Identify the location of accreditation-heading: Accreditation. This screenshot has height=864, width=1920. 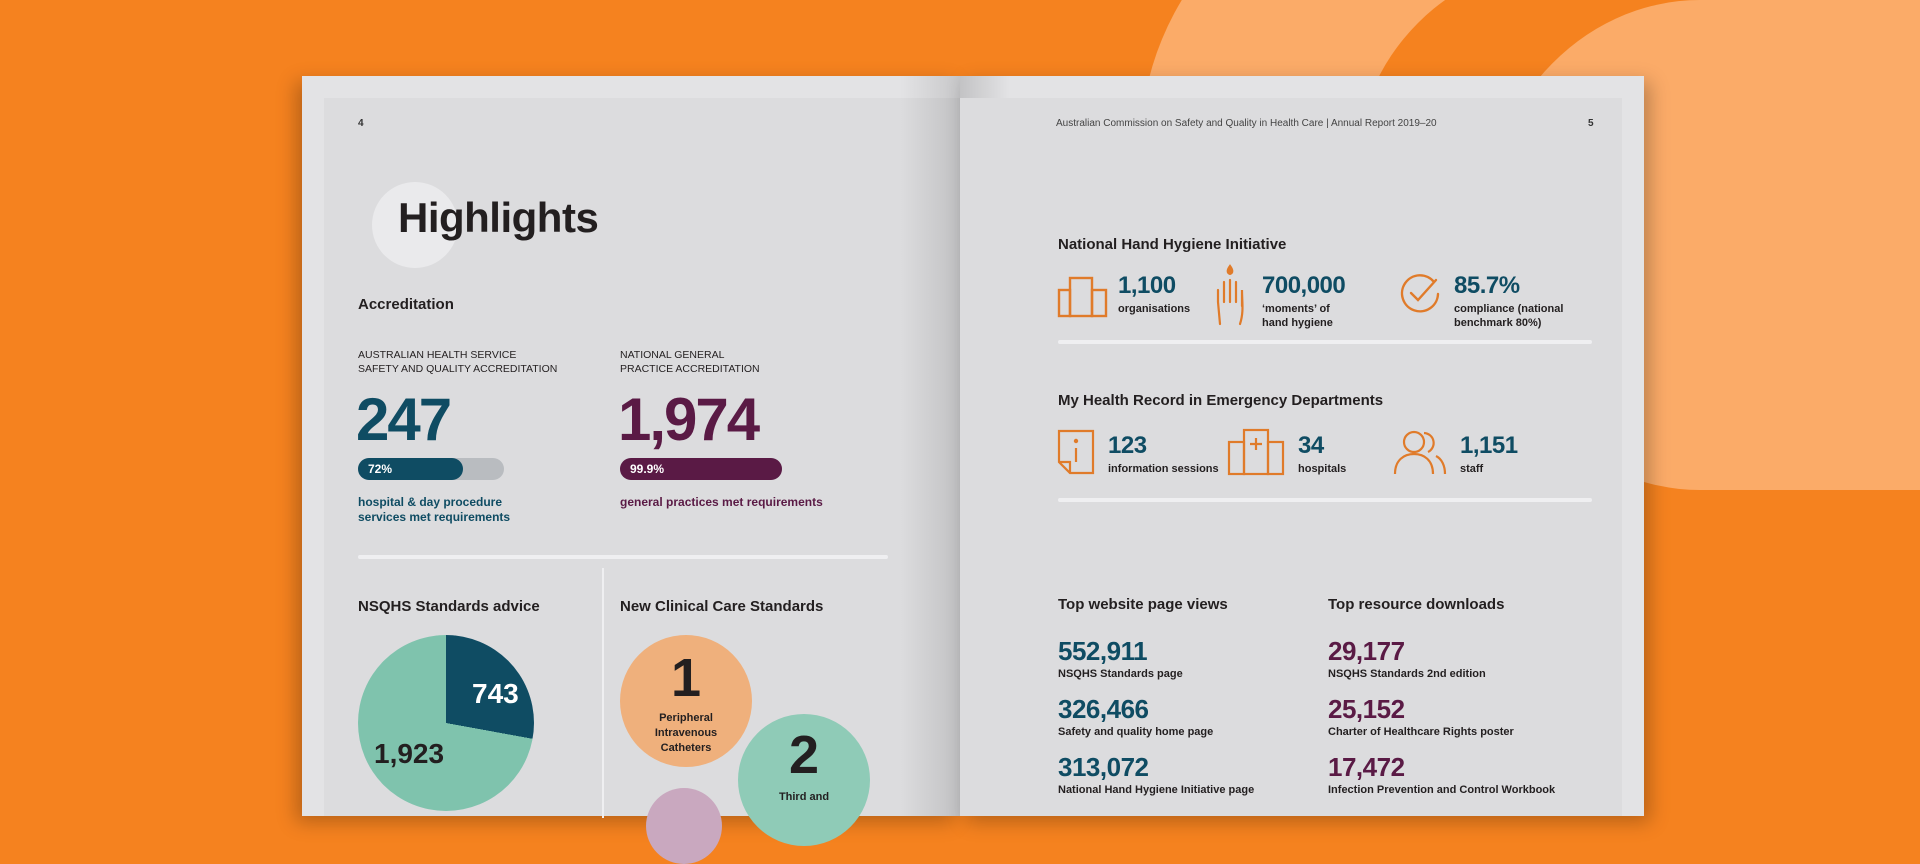
(406, 304).